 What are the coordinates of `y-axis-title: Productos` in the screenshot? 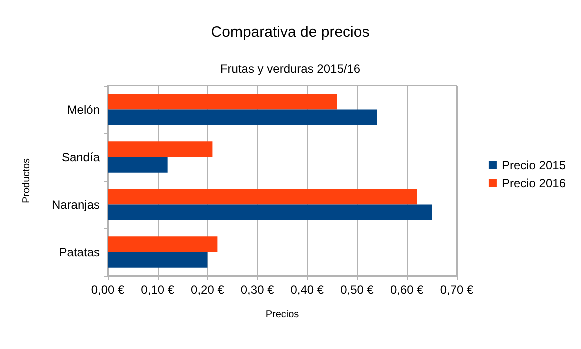 It's located at (27, 181).